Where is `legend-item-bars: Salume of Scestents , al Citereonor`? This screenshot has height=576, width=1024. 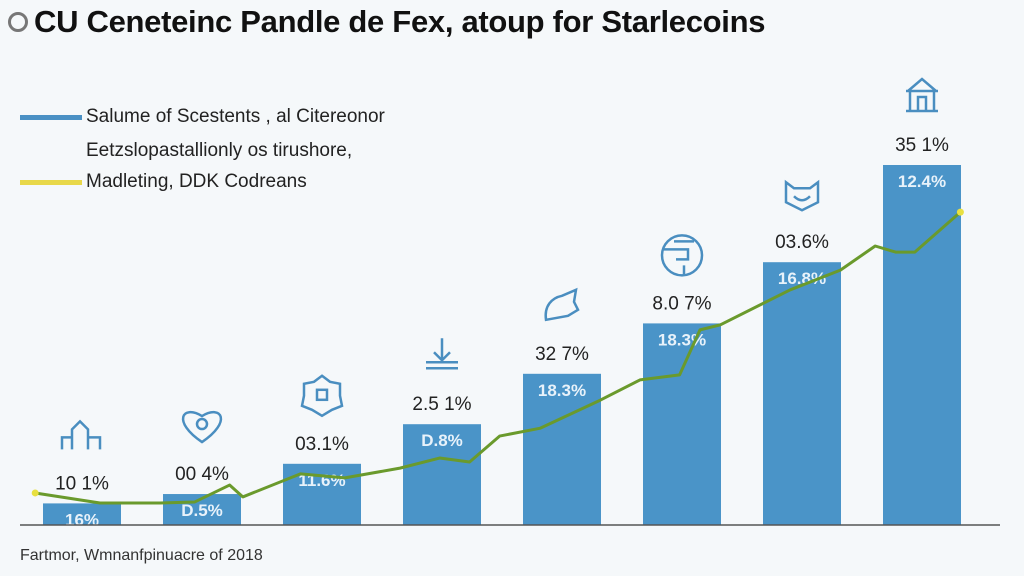 legend-item-bars: Salume of Scestents , al Citereonor is located at coordinates (202, 117).